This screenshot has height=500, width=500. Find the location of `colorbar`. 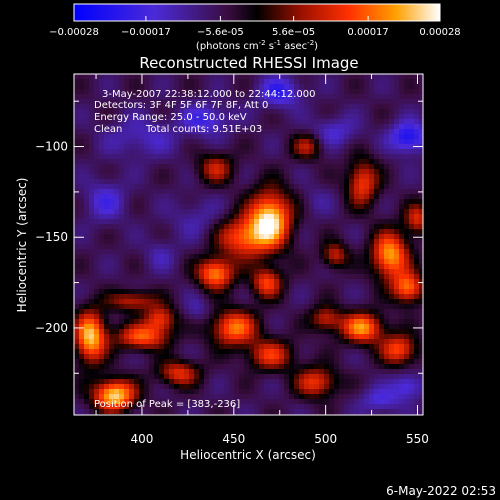

colorbar is located at coordinates (257, 12).